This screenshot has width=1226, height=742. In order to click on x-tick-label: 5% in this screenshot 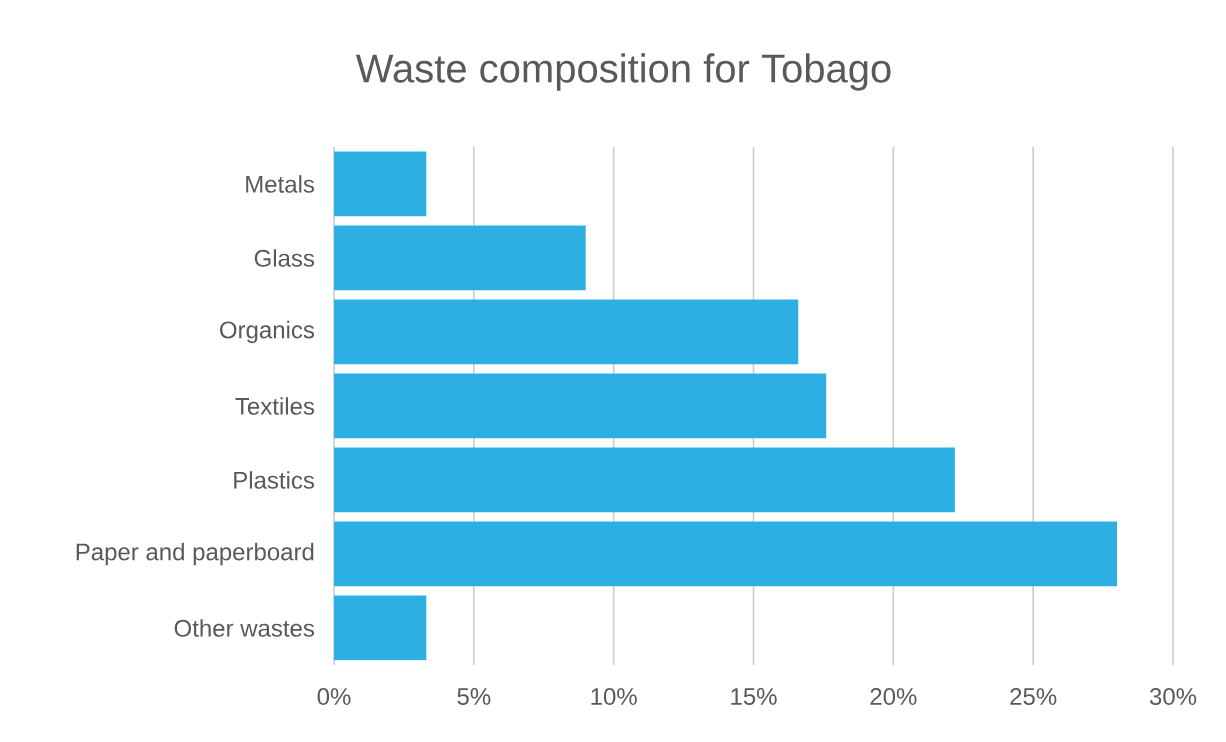, I will do `click(474, 696)`.